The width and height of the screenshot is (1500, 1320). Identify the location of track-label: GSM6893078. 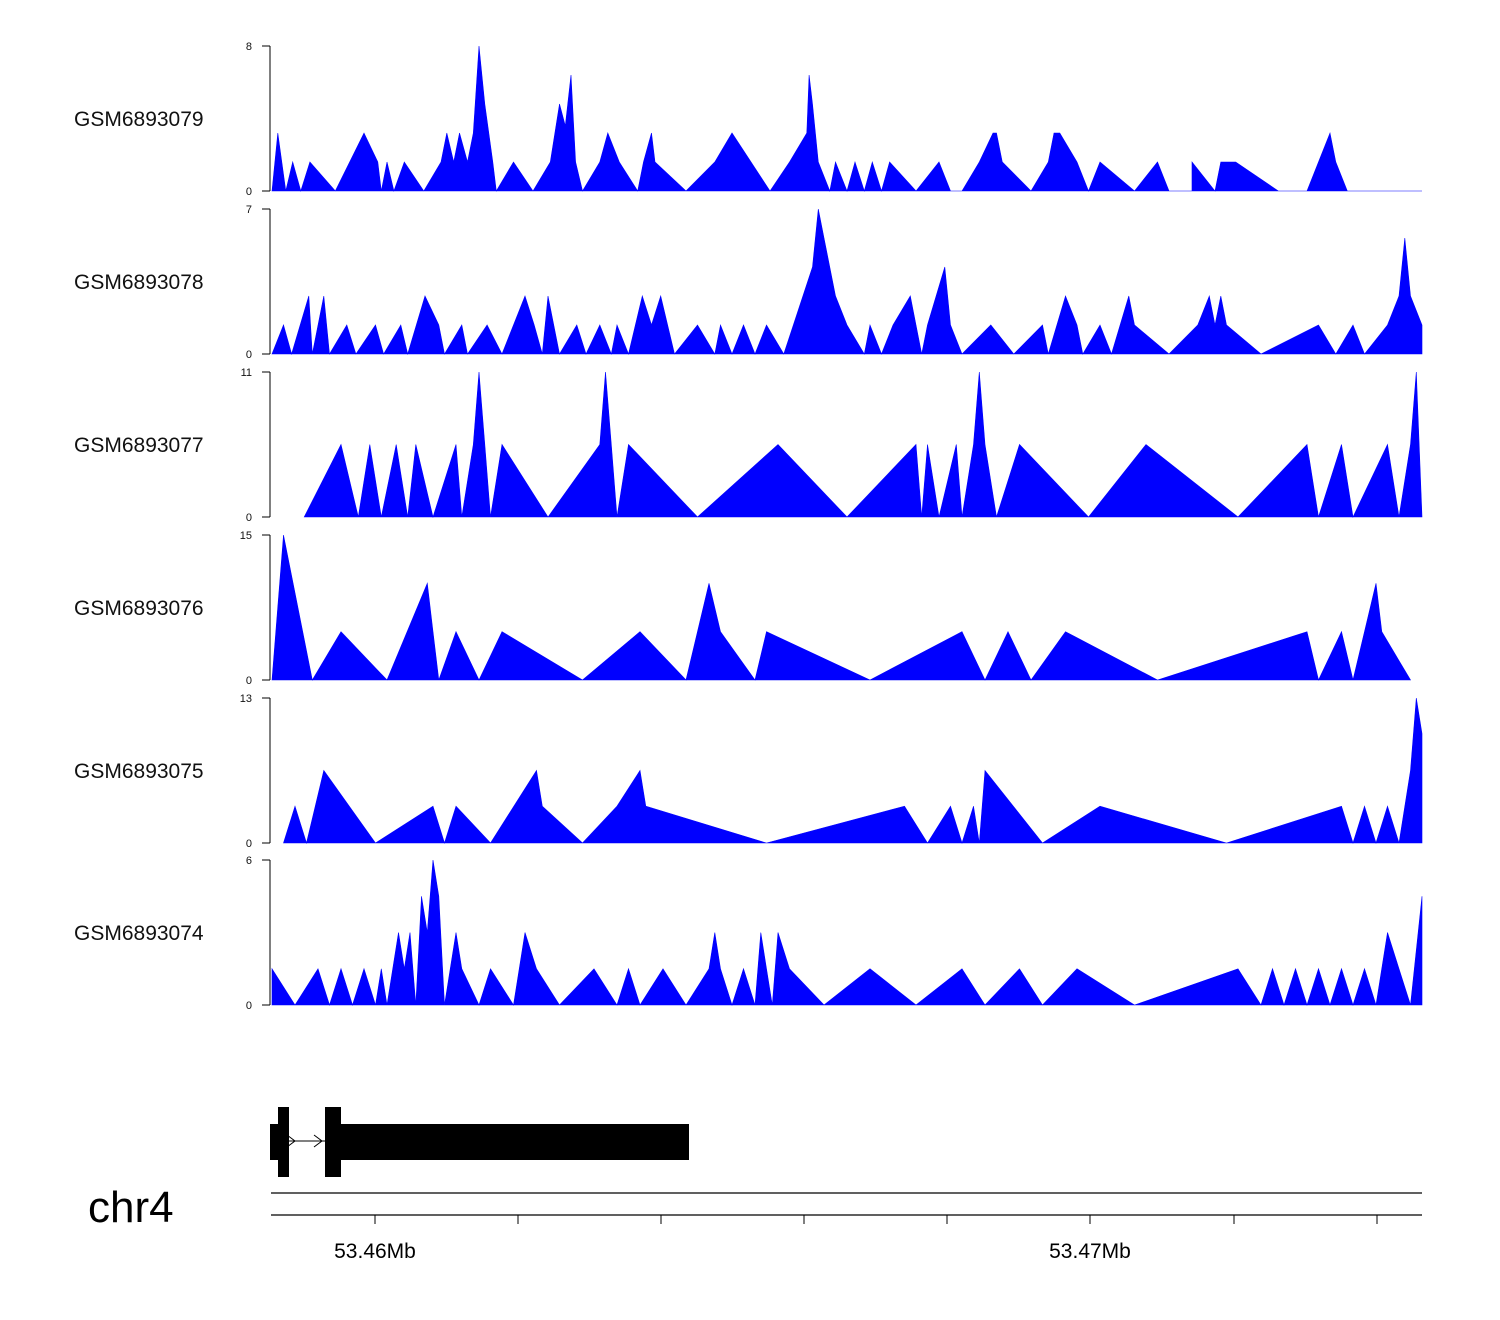
(139, 282).